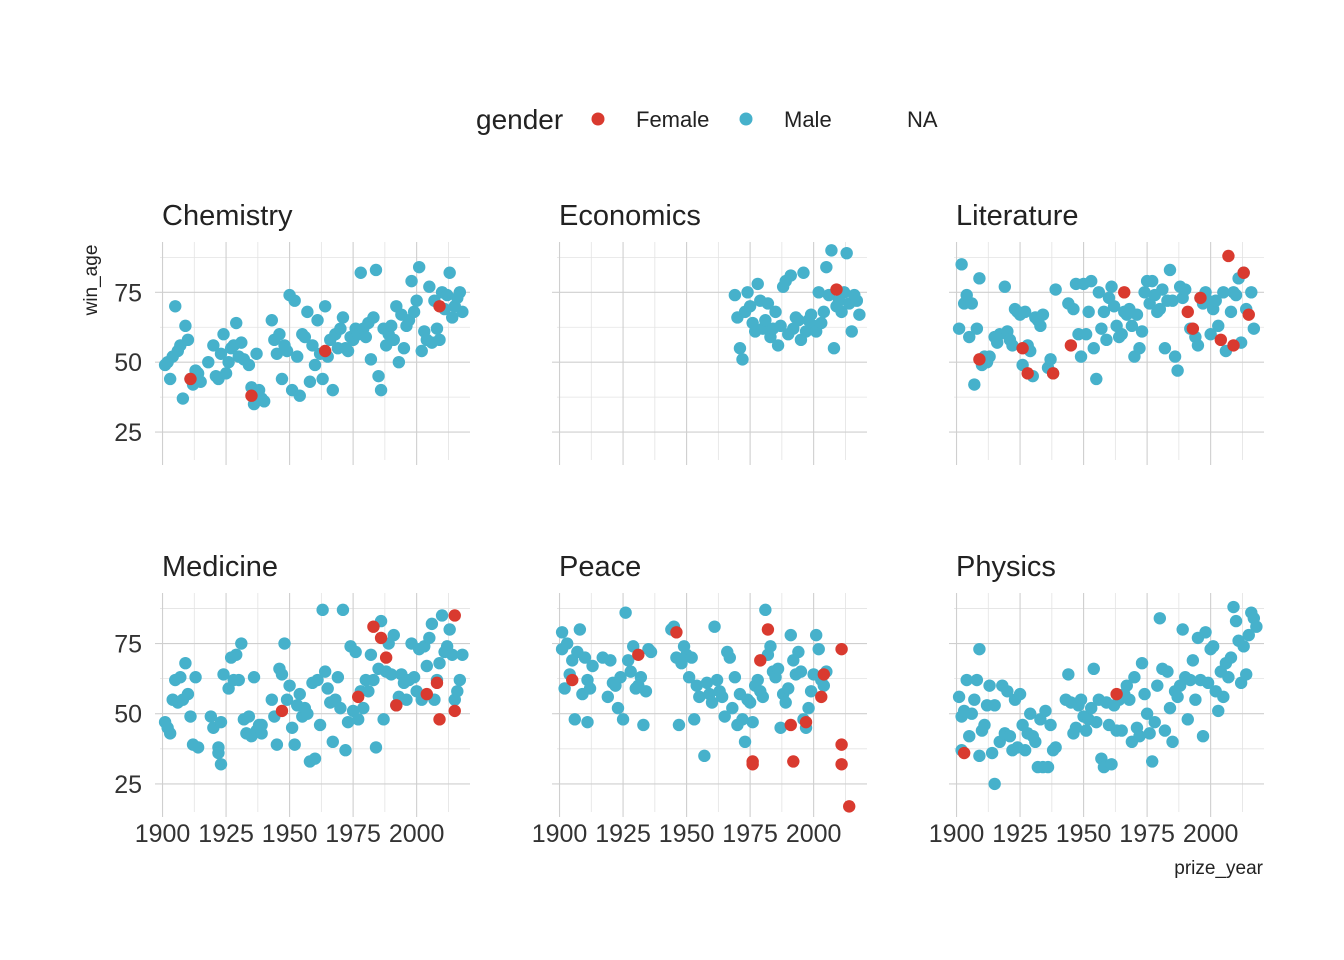 This screenshot has height=960, width=1344. I want to click on panel-title-peace: Peace, so click(600, 567).